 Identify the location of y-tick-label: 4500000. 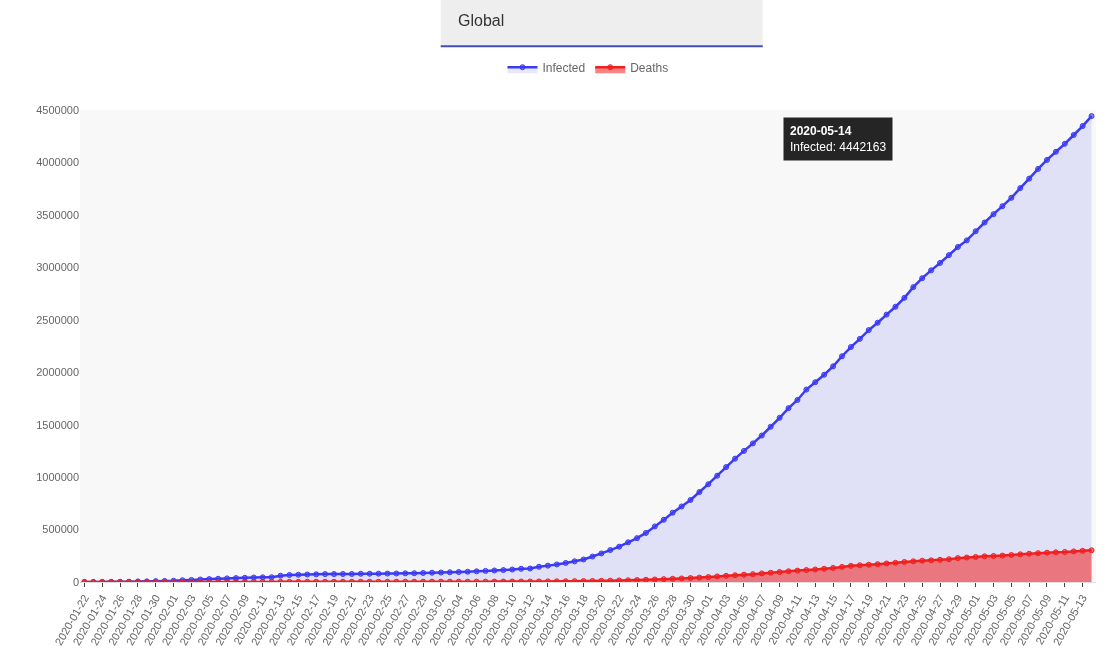
(57, 109).